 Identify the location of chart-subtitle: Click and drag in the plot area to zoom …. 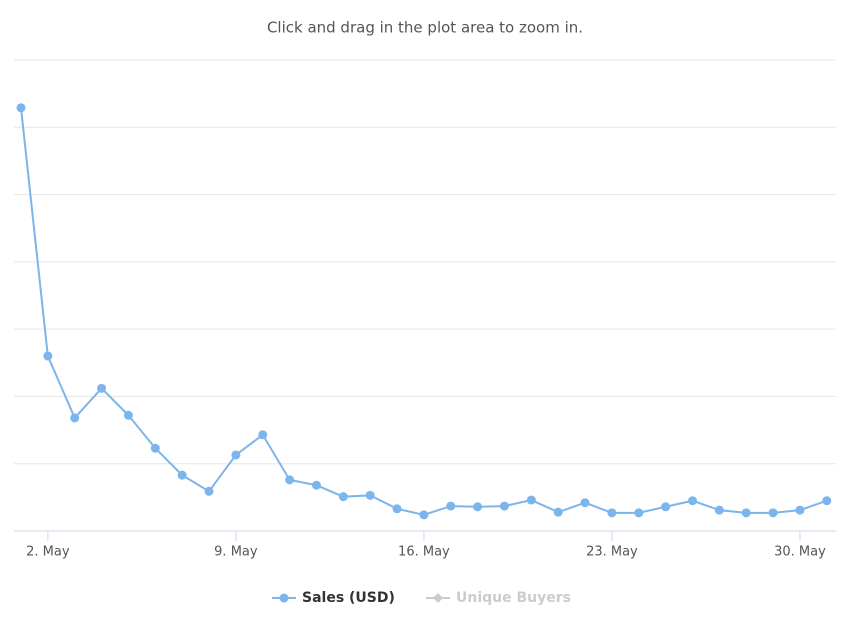
(425, 28).